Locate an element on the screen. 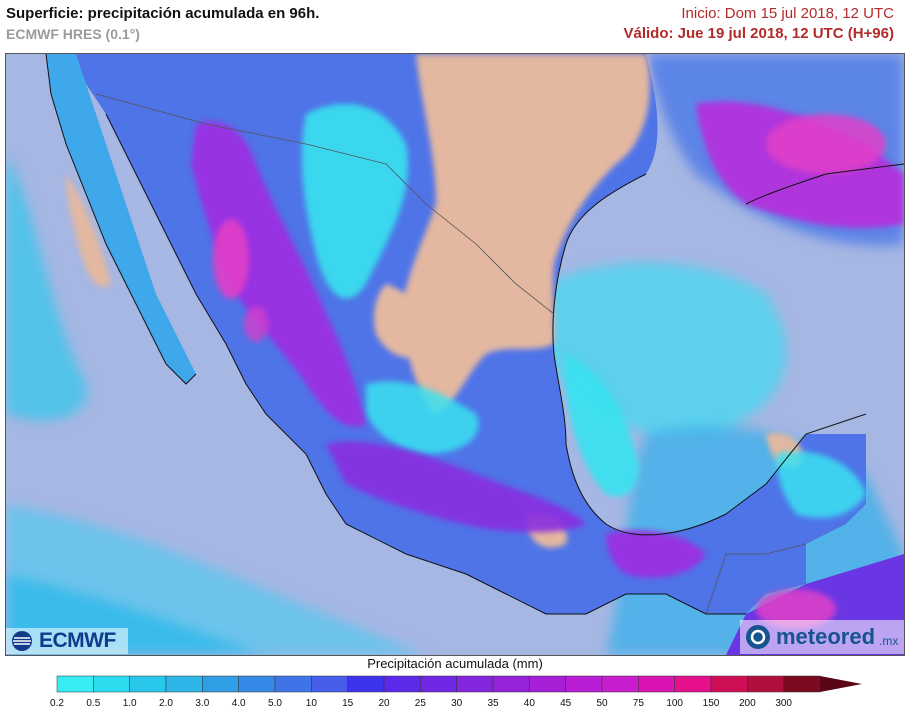 The height and width of the screenshot is (710, 910). meteored-logo-text: meteored is located at coordinates (826, 636).